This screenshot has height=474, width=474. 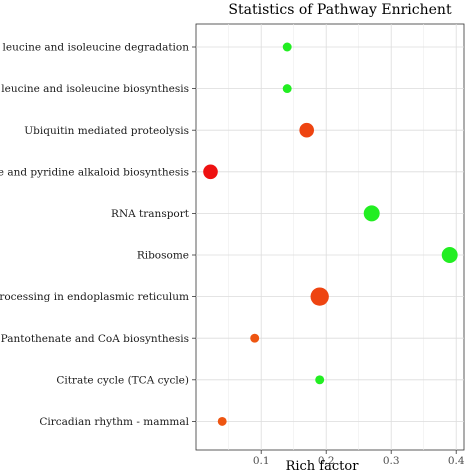 What do you see at coordinates (163, 256) in the screenshot?
I see `y-tick-label: Ribosome` at bounding box center [163, 256].